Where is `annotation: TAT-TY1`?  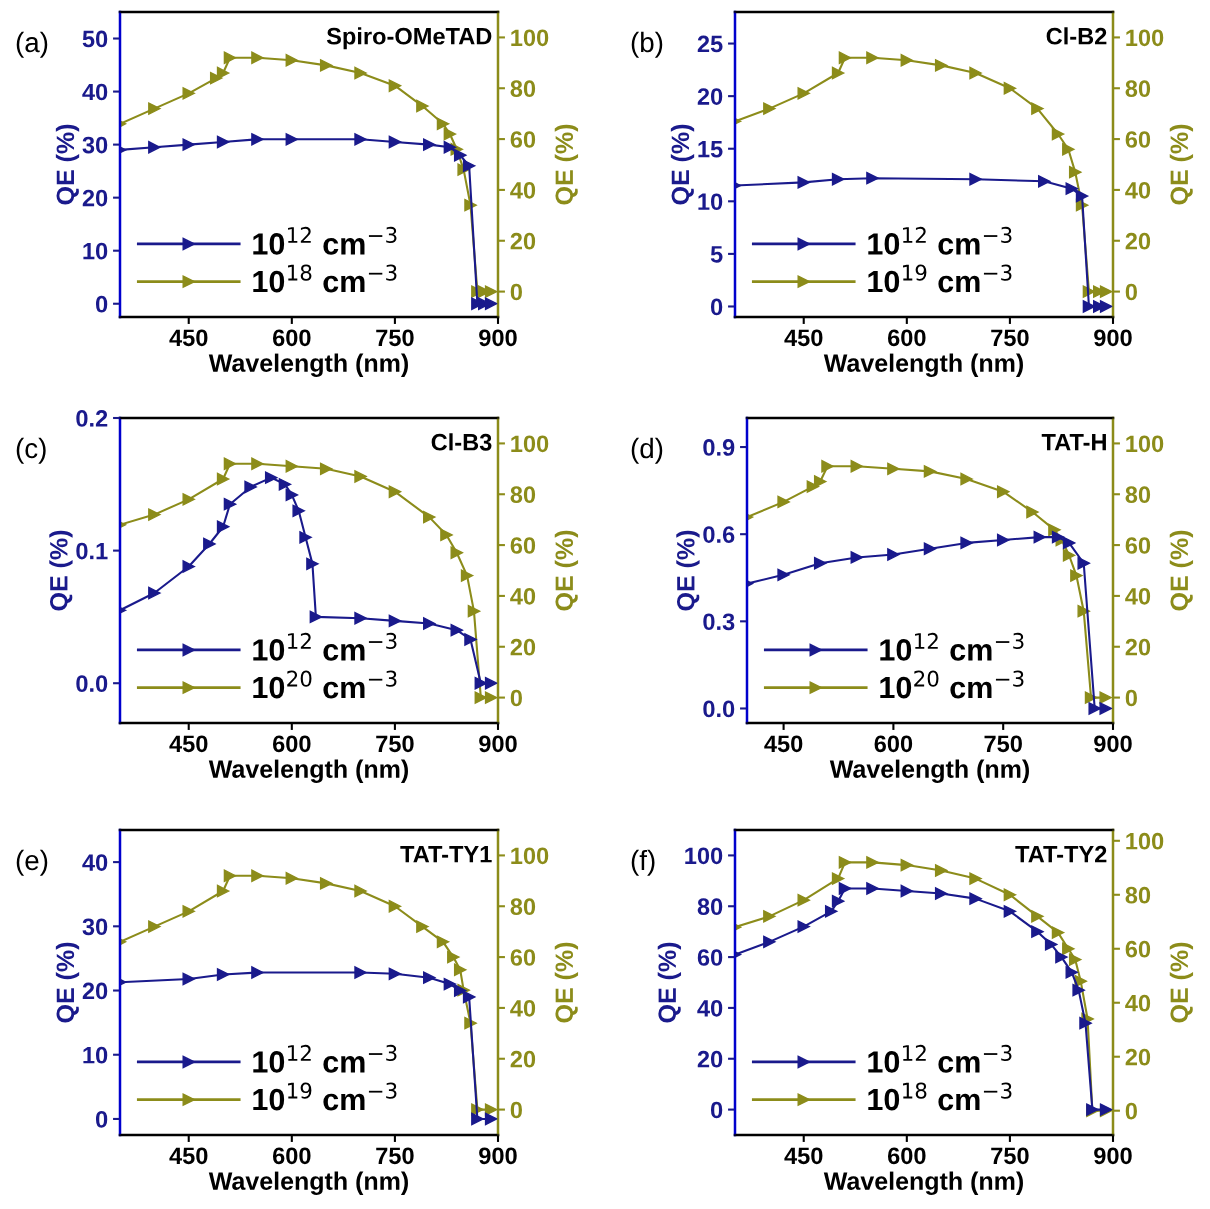
annotation: TAT-TY1 is located at coordinates (446, 854).